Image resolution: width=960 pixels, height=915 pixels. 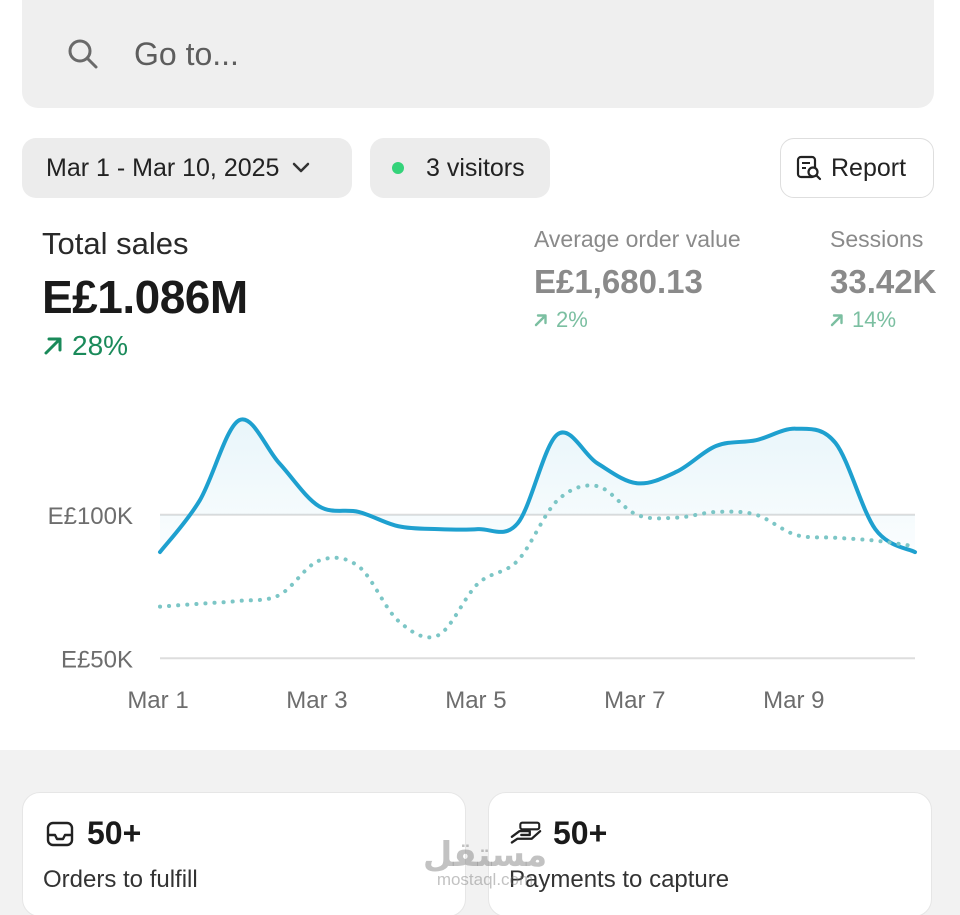 What do you see at coordinates (83, 54) in the screenshot?
I see `search-icon` at bounding box center [83, 54].